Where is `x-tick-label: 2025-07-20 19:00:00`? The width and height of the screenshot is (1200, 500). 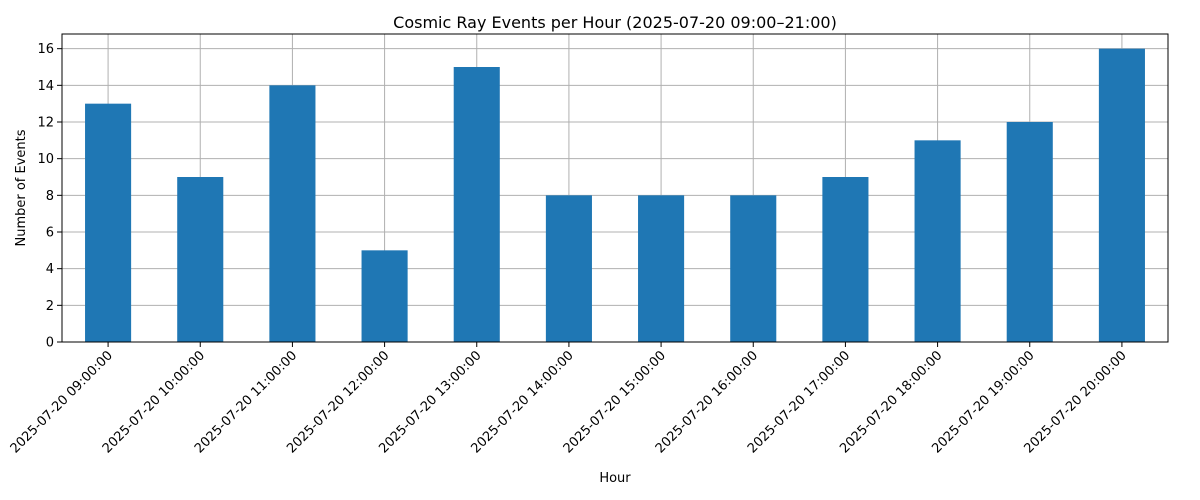 x-tick-label: 2025-07-20 19:00:00 is located at coordinates (983, 402).